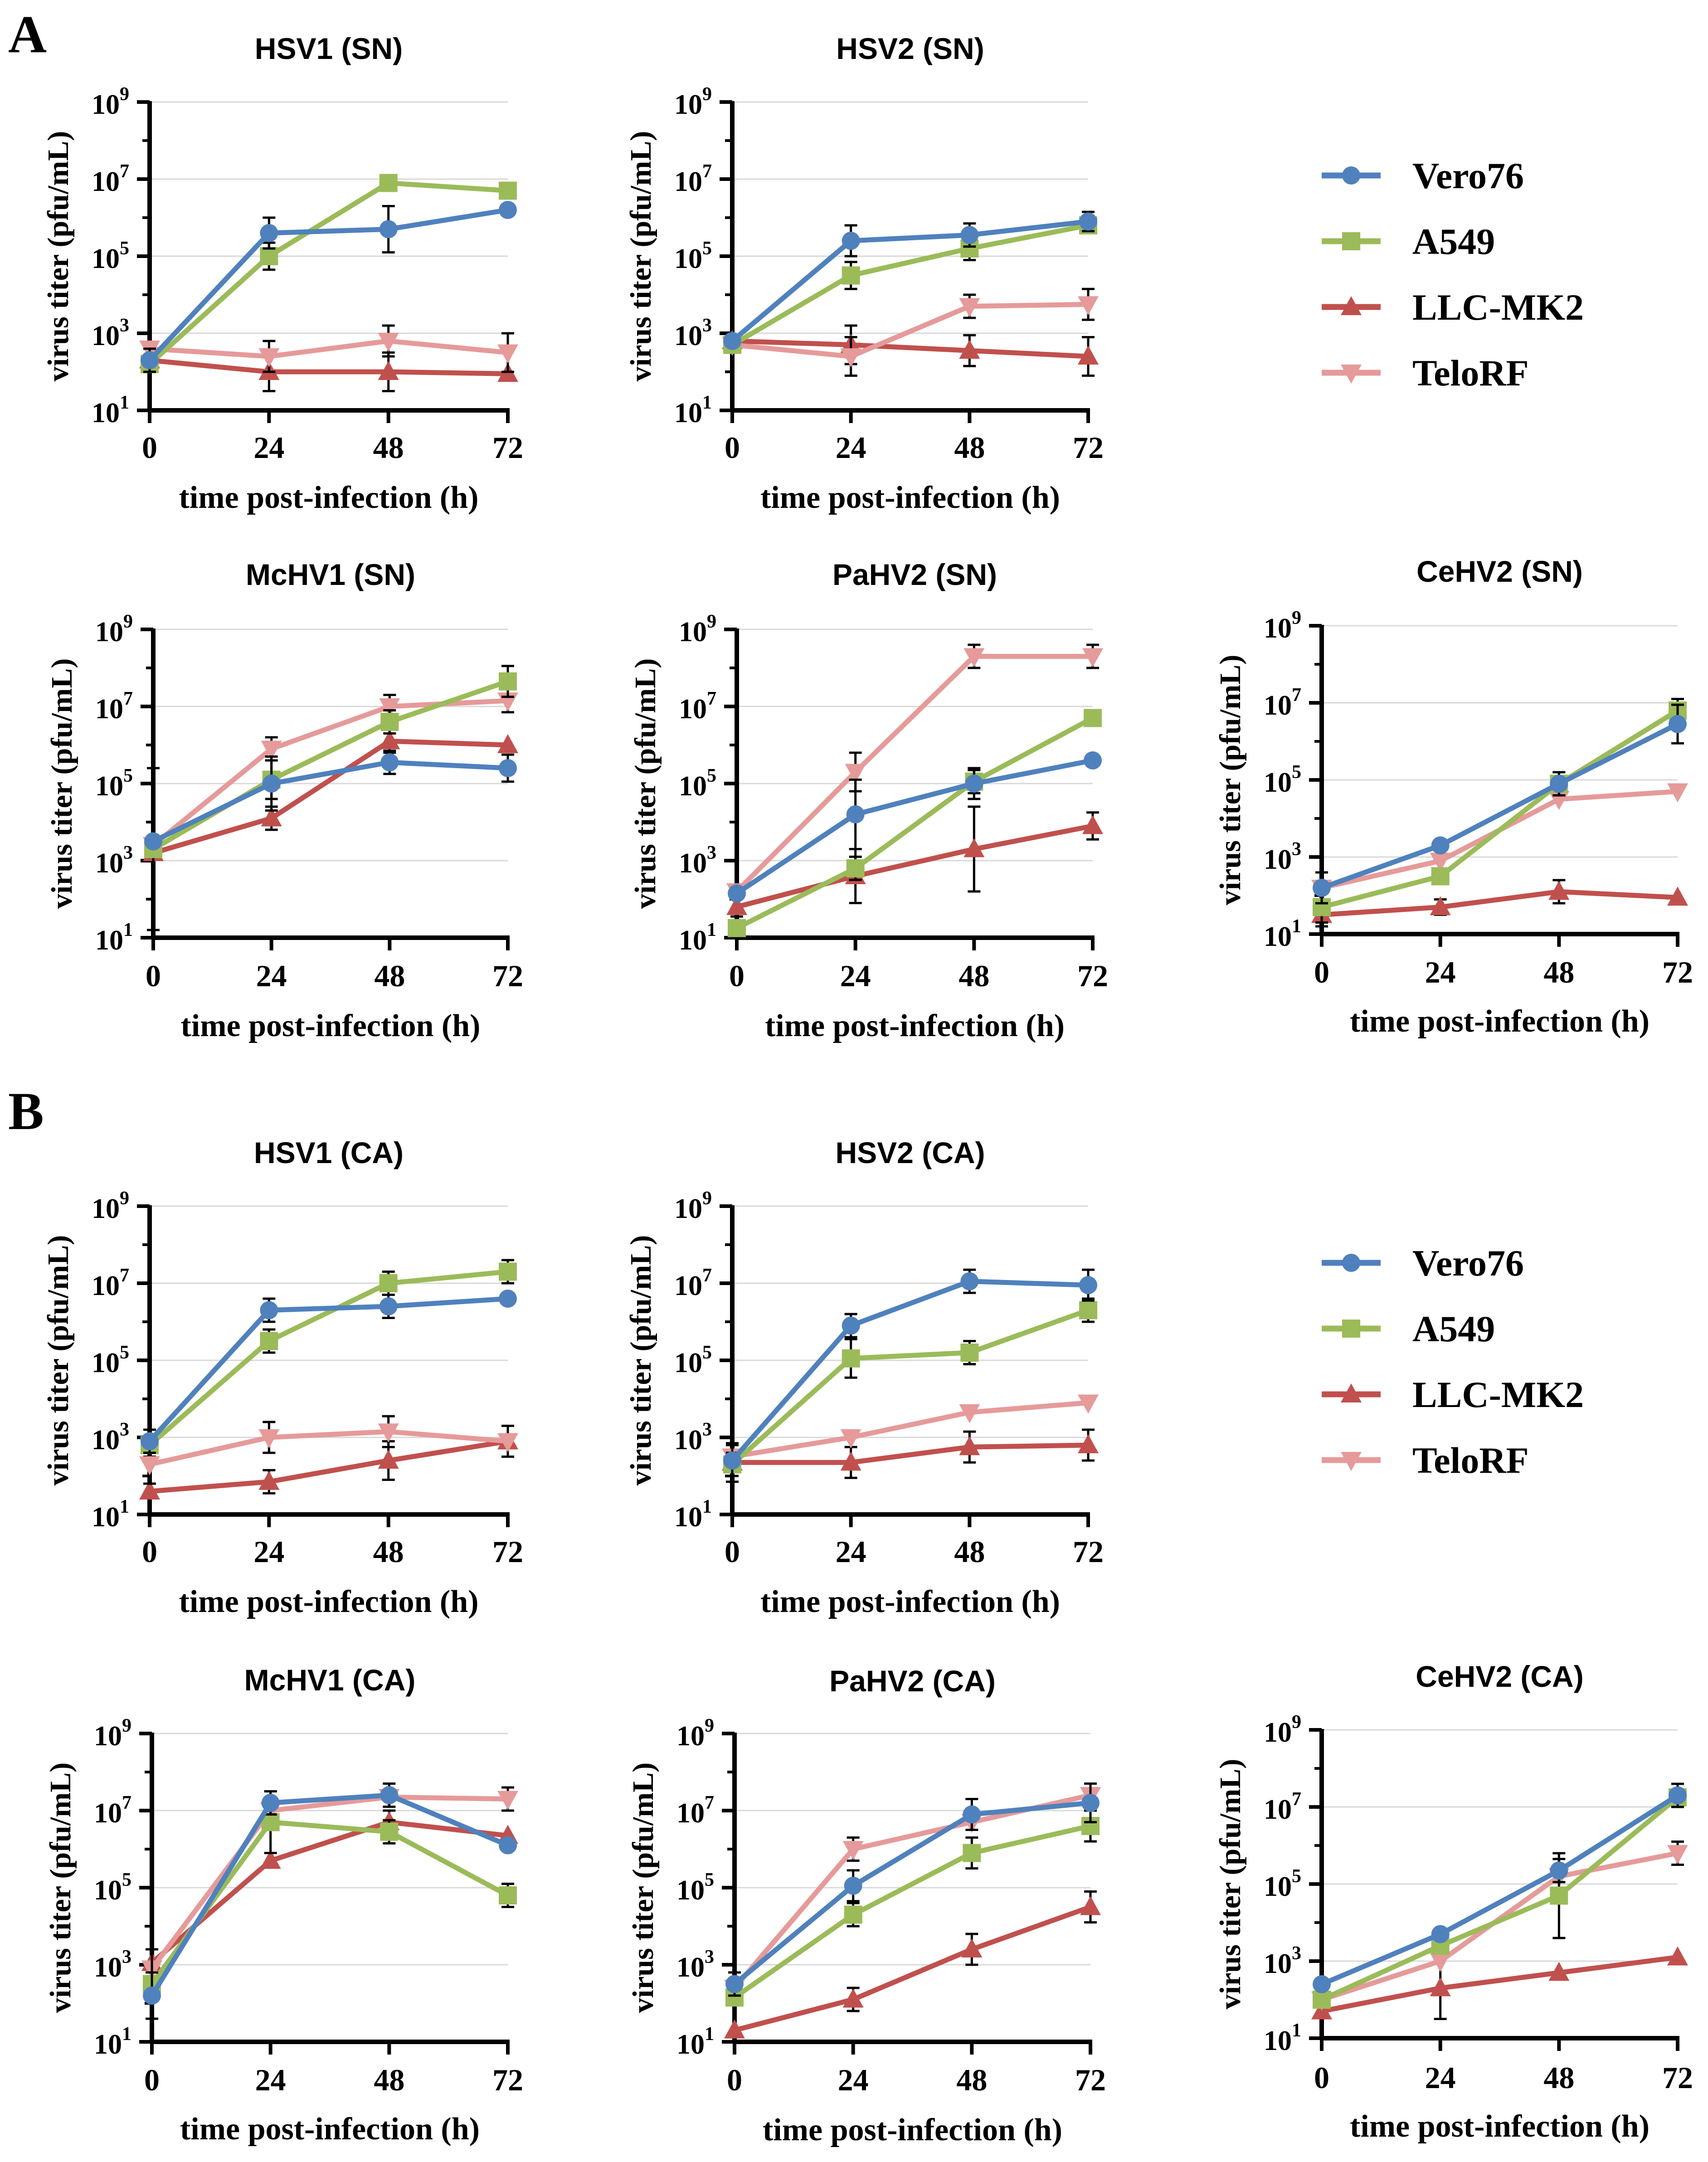 The width and height of the screenshot is (1708, 2162). What do you see at coordinates (1440, 972) in the screenshot?
I see `x-tick-label: 24` at bounding box center [1440, 972].